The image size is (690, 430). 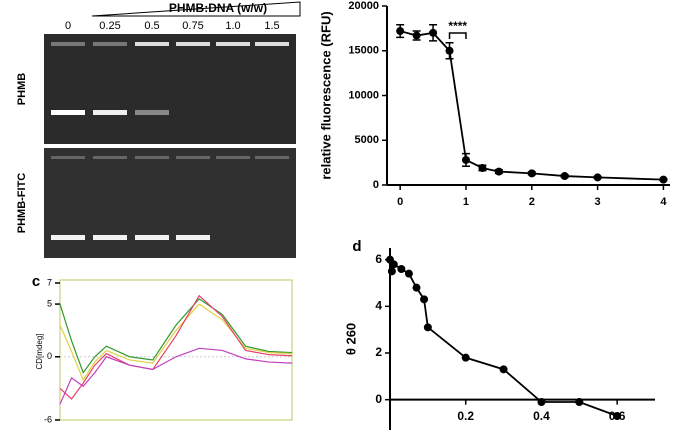 I want to click on x-tick-label: 0.2, so click(x=465, y=416).